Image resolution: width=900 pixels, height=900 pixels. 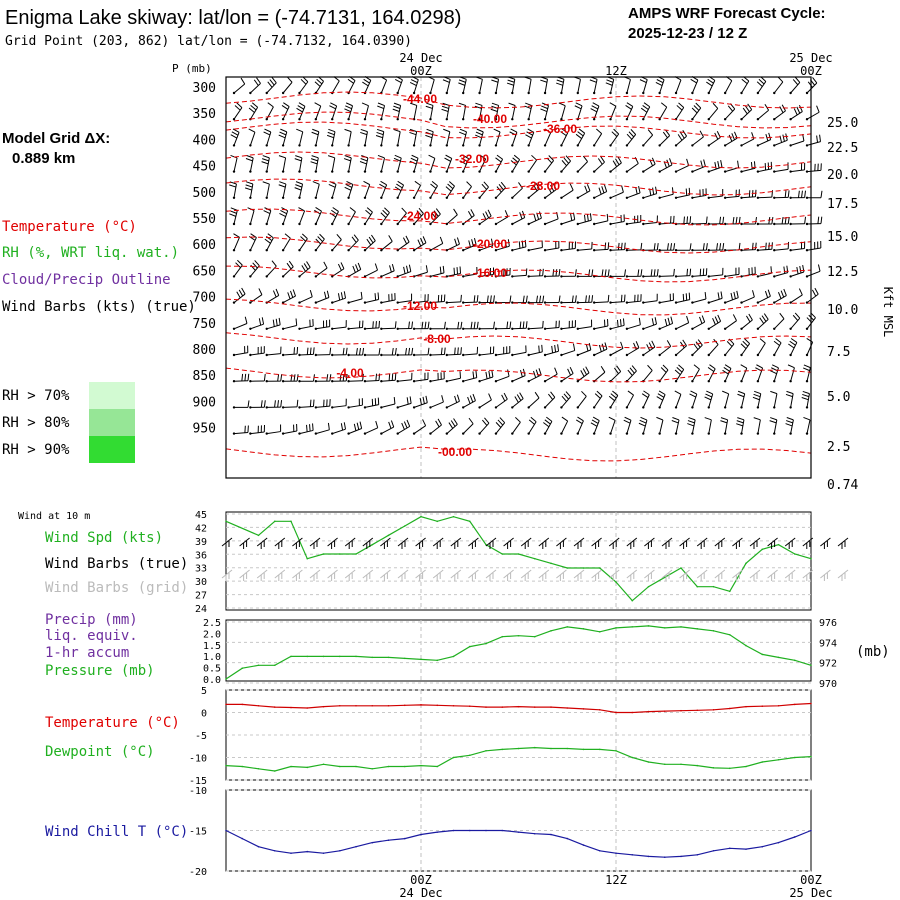 I want to click on pressure-tick: 800, so click(x=204, y=350).